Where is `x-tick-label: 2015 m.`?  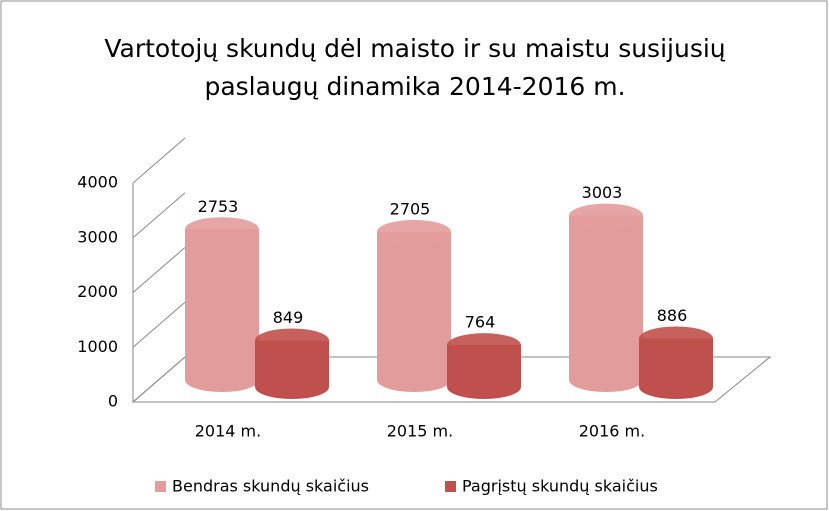 x-tick-label: 2015 m. is located at coordinates (420, 431).